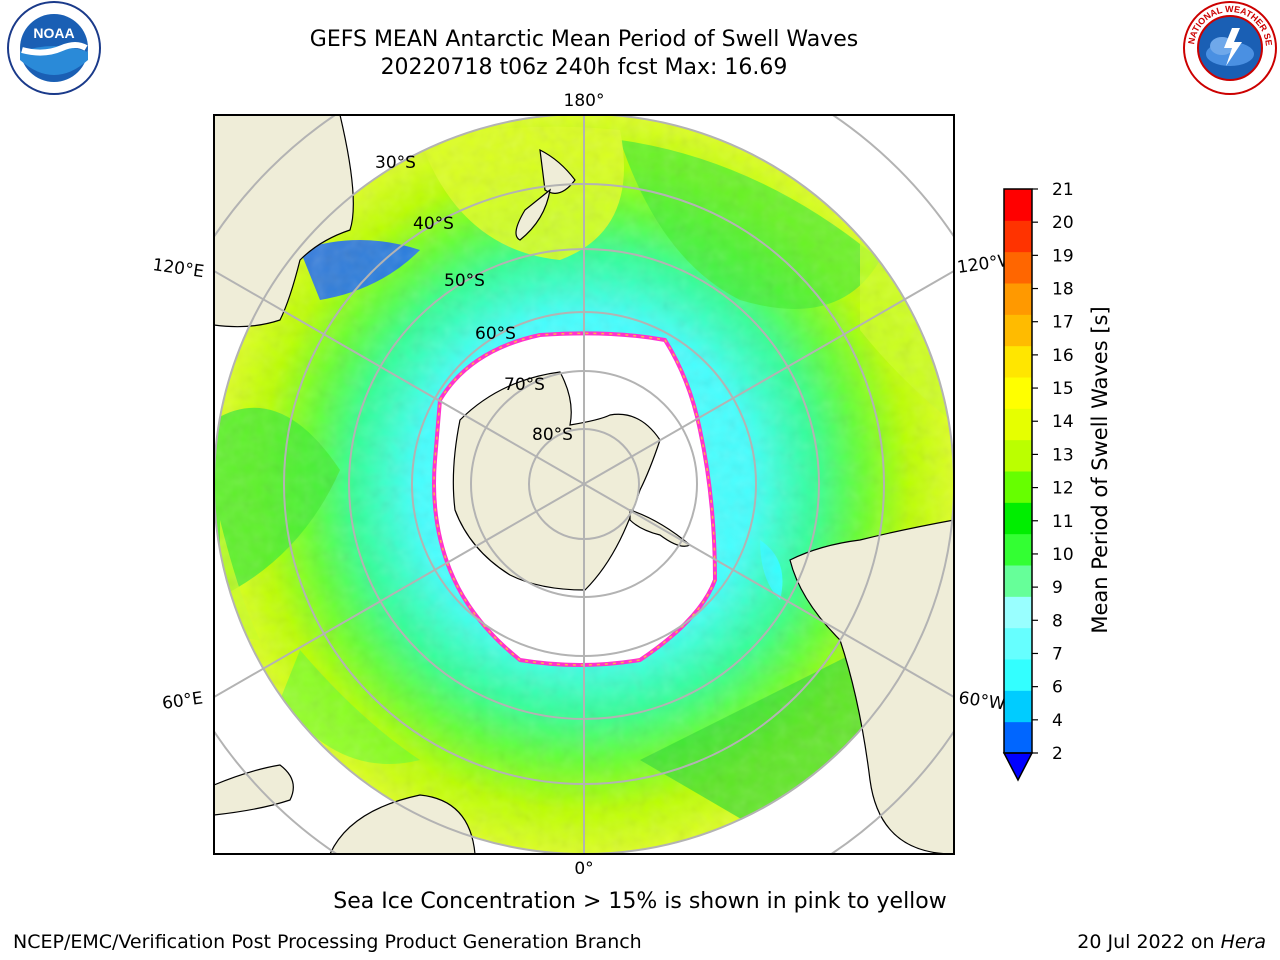  What do you see at coordinates (574, 499) in the screenshot?
I see `sea-ice-inner-edge` at bounding box center [574, 499].